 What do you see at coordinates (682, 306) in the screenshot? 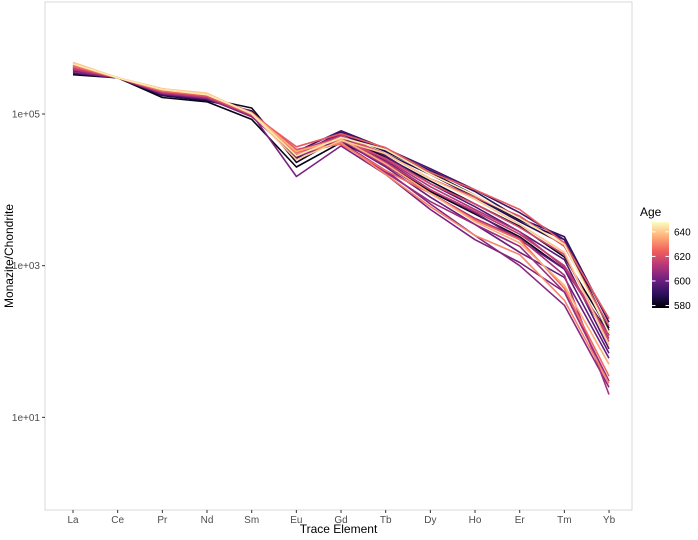
I see `legend-tick-label: 580` at bounding box center [682, 306].